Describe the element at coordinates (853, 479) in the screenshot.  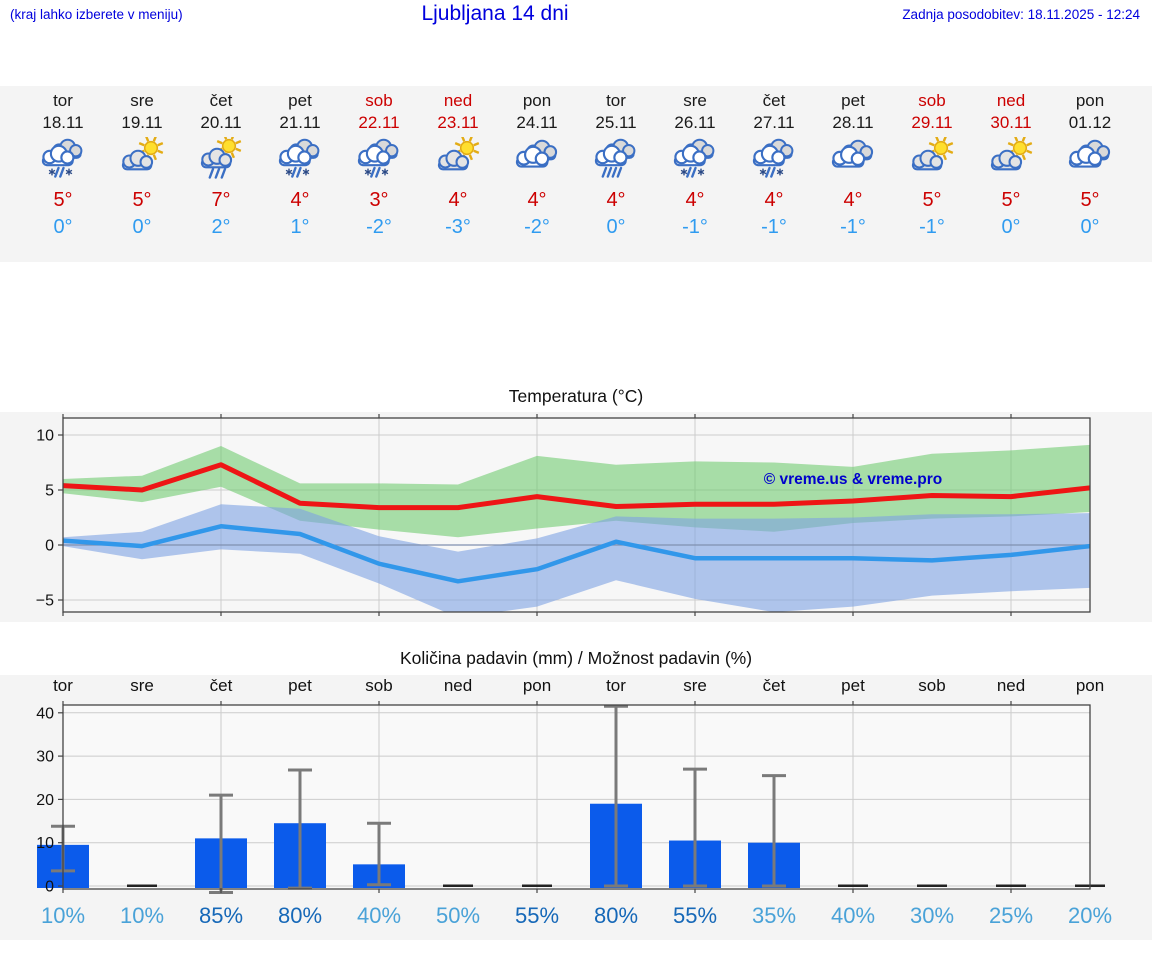
I see `watermark: © vreme.us & vreme.pro` at that location.